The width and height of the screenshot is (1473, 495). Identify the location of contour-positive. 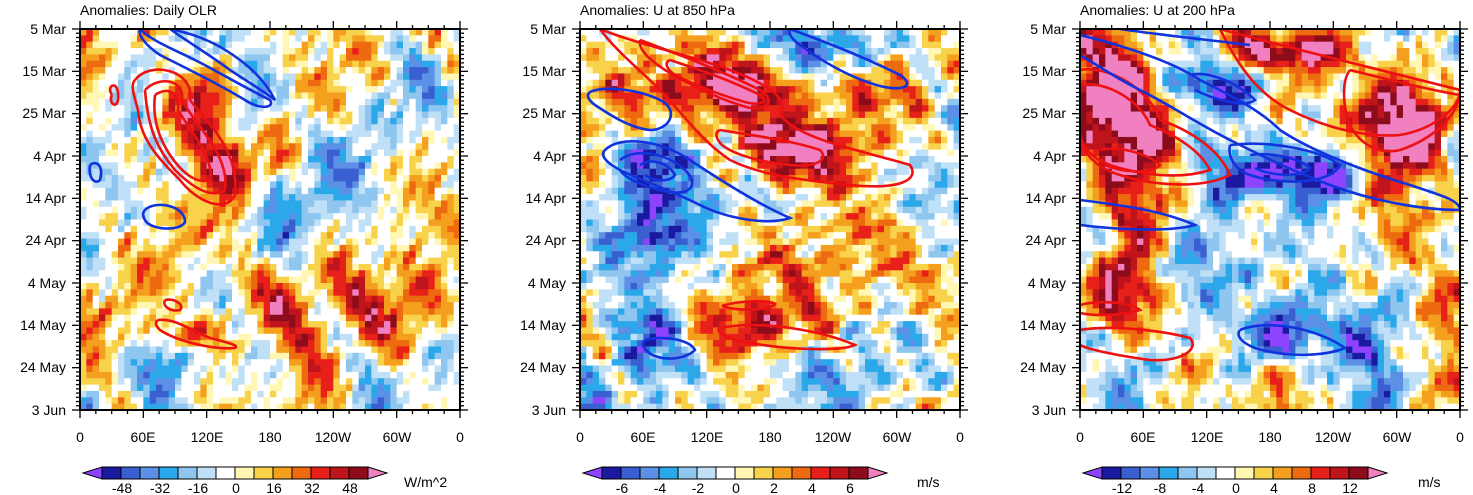
(196, 334).